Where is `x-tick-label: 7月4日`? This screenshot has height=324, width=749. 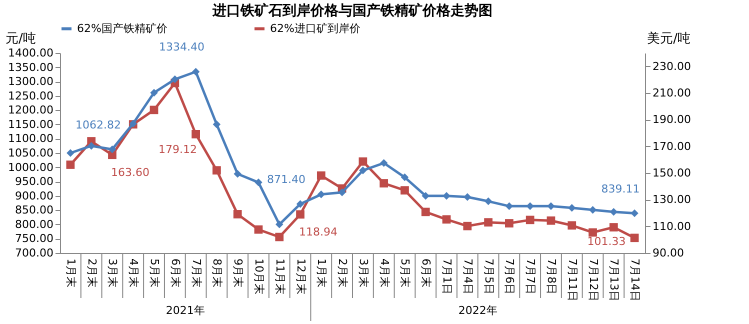 x-tick-label: 7月4日 is located at coordinates (467, 276).